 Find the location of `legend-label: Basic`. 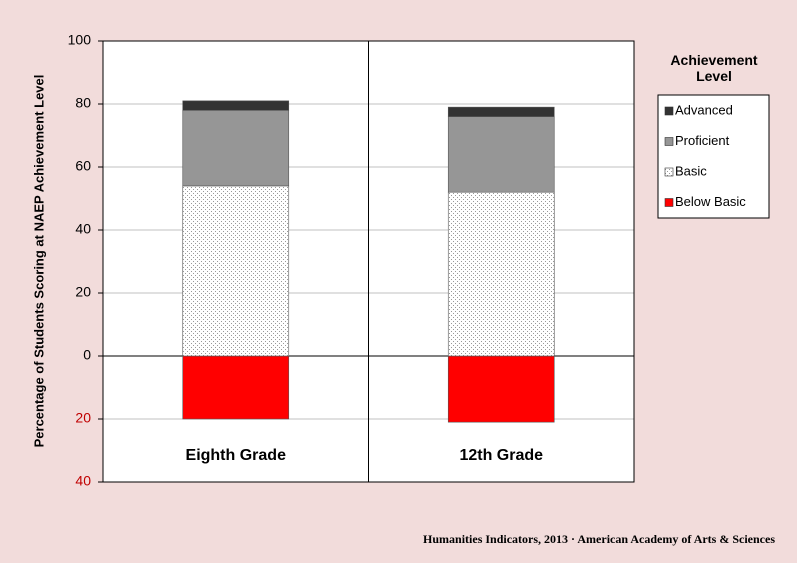

legend-label: Basic is located at coordinates (691, 170).